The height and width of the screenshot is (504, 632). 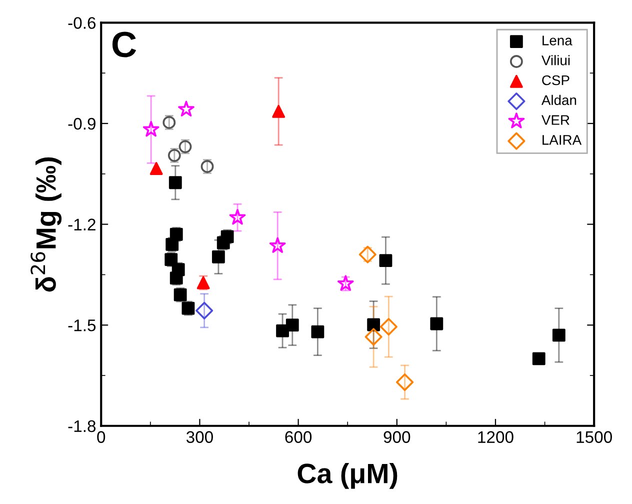 I want to click on x-axis-title: Ca (μM), so click(x=348, y=475).